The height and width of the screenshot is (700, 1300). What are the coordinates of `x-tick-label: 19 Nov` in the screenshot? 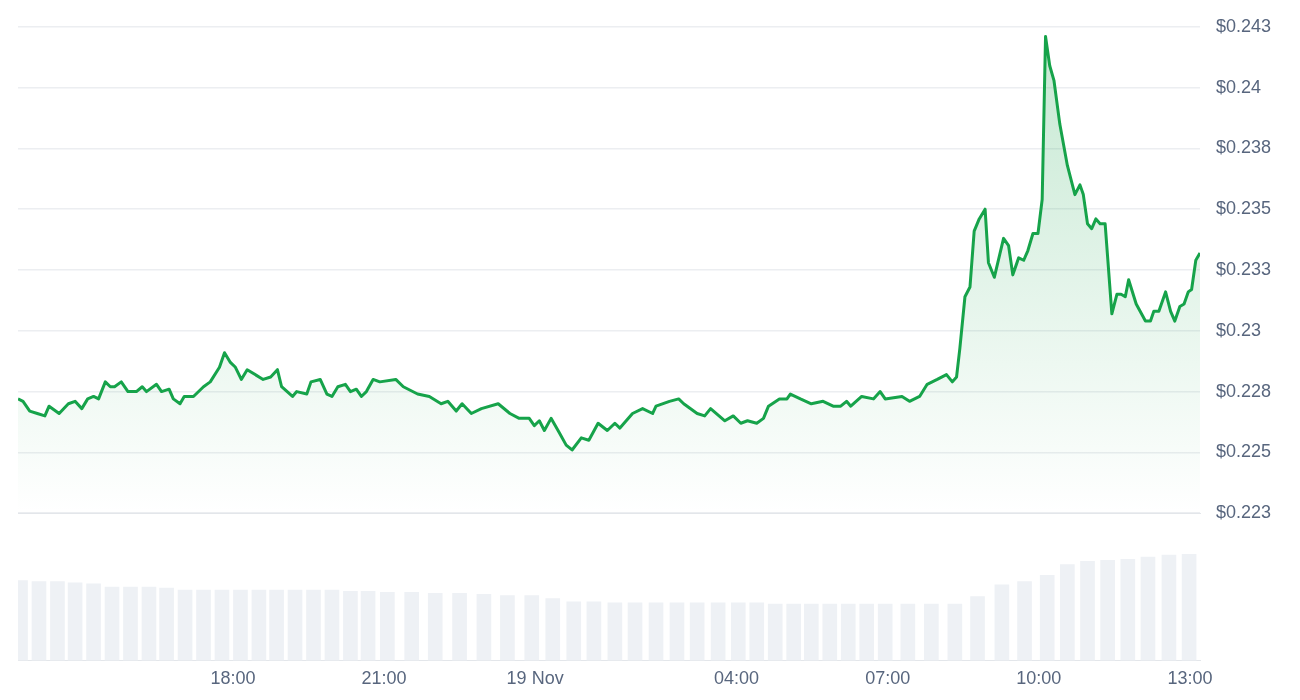 It's located at (535, 678).